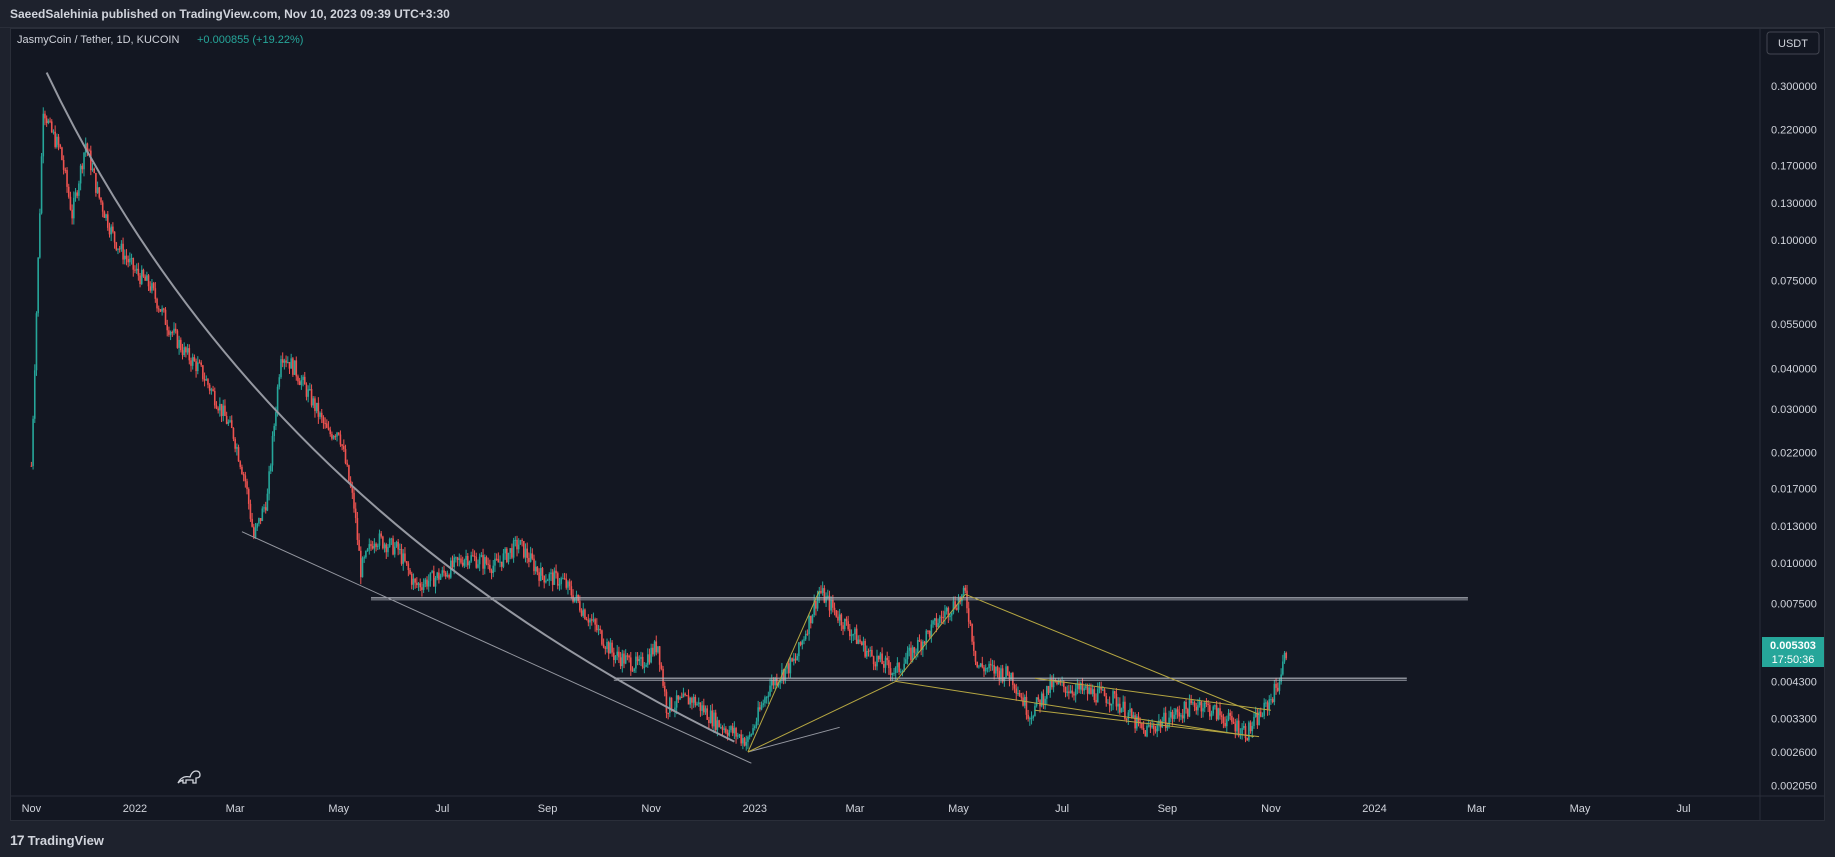 The height and width of the screenshot is (857, 1835). What do you see at coordinates (496, 647) in the screenshot?
I see `lower-channel-line` at bounding box center [496, 647].